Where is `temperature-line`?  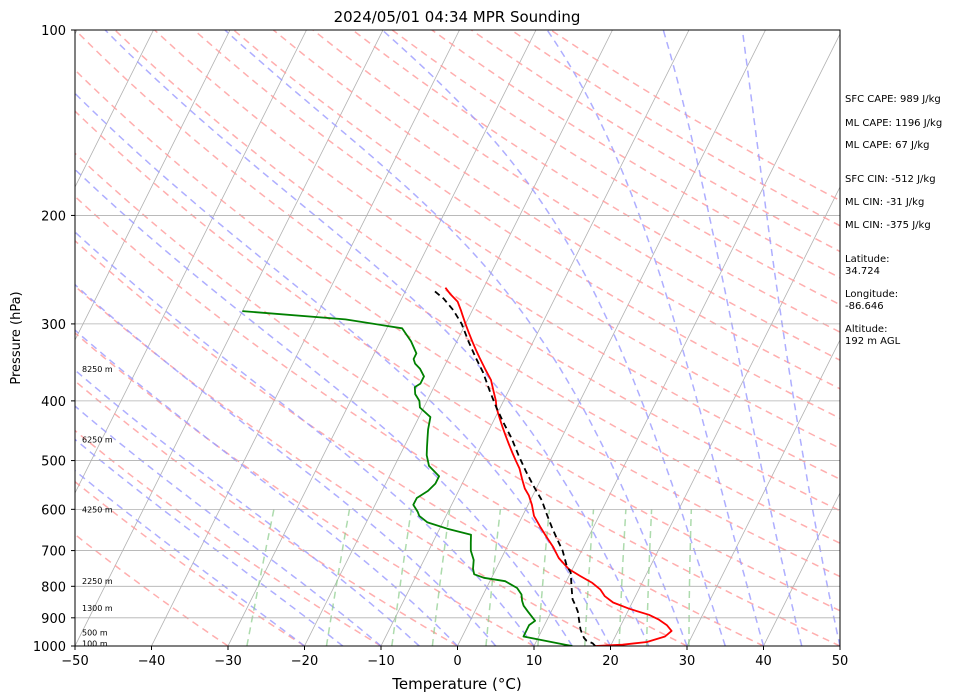
temperature-line is located at coordinates (558, 466).